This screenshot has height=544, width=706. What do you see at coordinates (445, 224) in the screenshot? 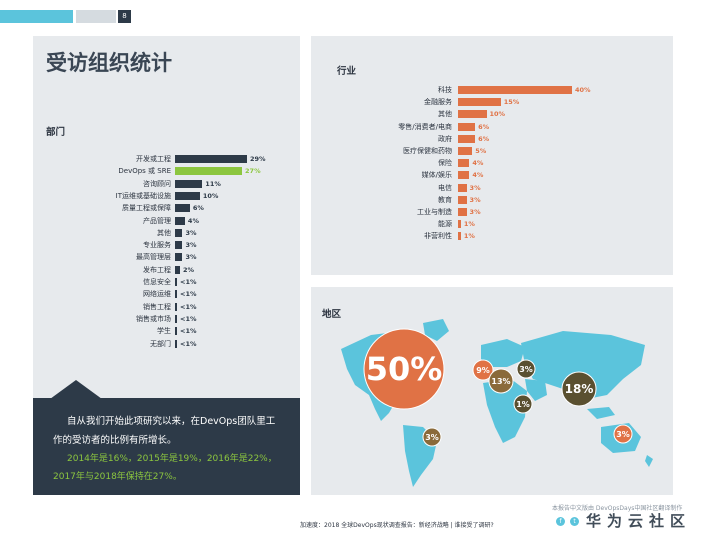
I see `industry-label: 能源` at bounding box center [445, 224].